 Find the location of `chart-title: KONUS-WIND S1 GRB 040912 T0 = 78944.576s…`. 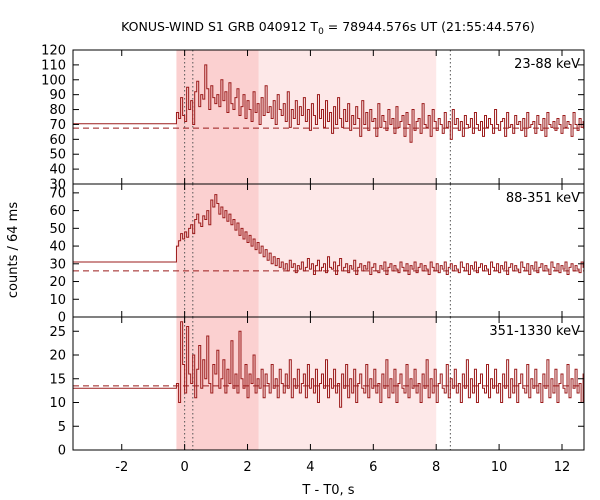

chart-title: KONUS-WIND S1 GRB 040912 T0 = 78944.576s… is located at coordinates (328, 28).